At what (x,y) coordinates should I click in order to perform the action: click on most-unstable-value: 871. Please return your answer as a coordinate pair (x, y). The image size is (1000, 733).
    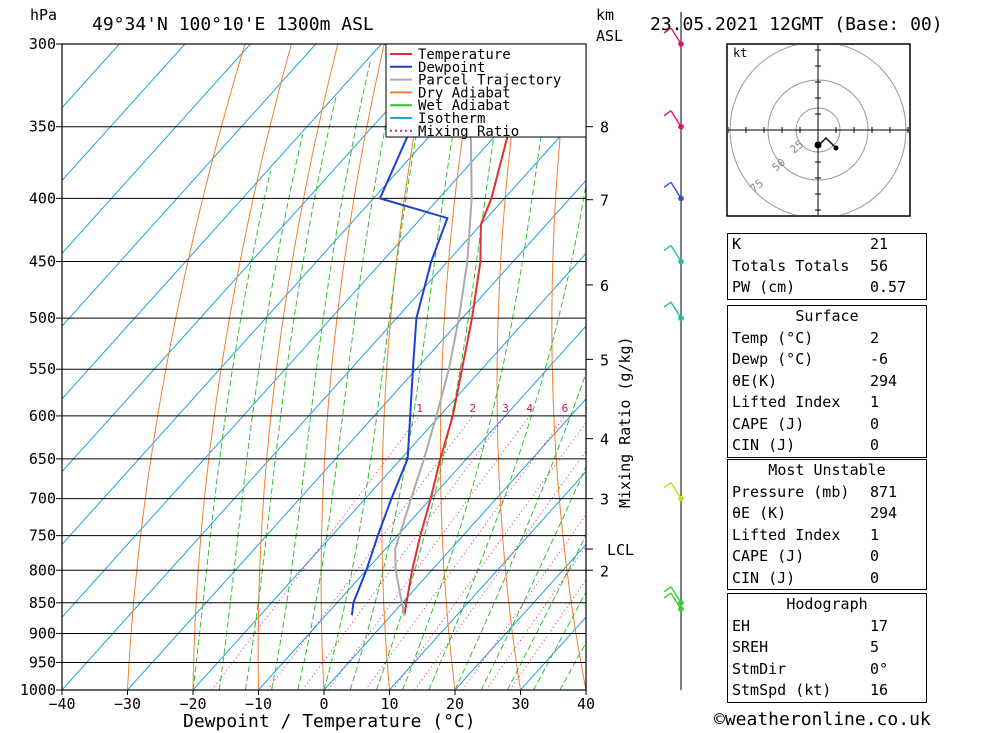
    Looking at the image, I should click on (884, 491).